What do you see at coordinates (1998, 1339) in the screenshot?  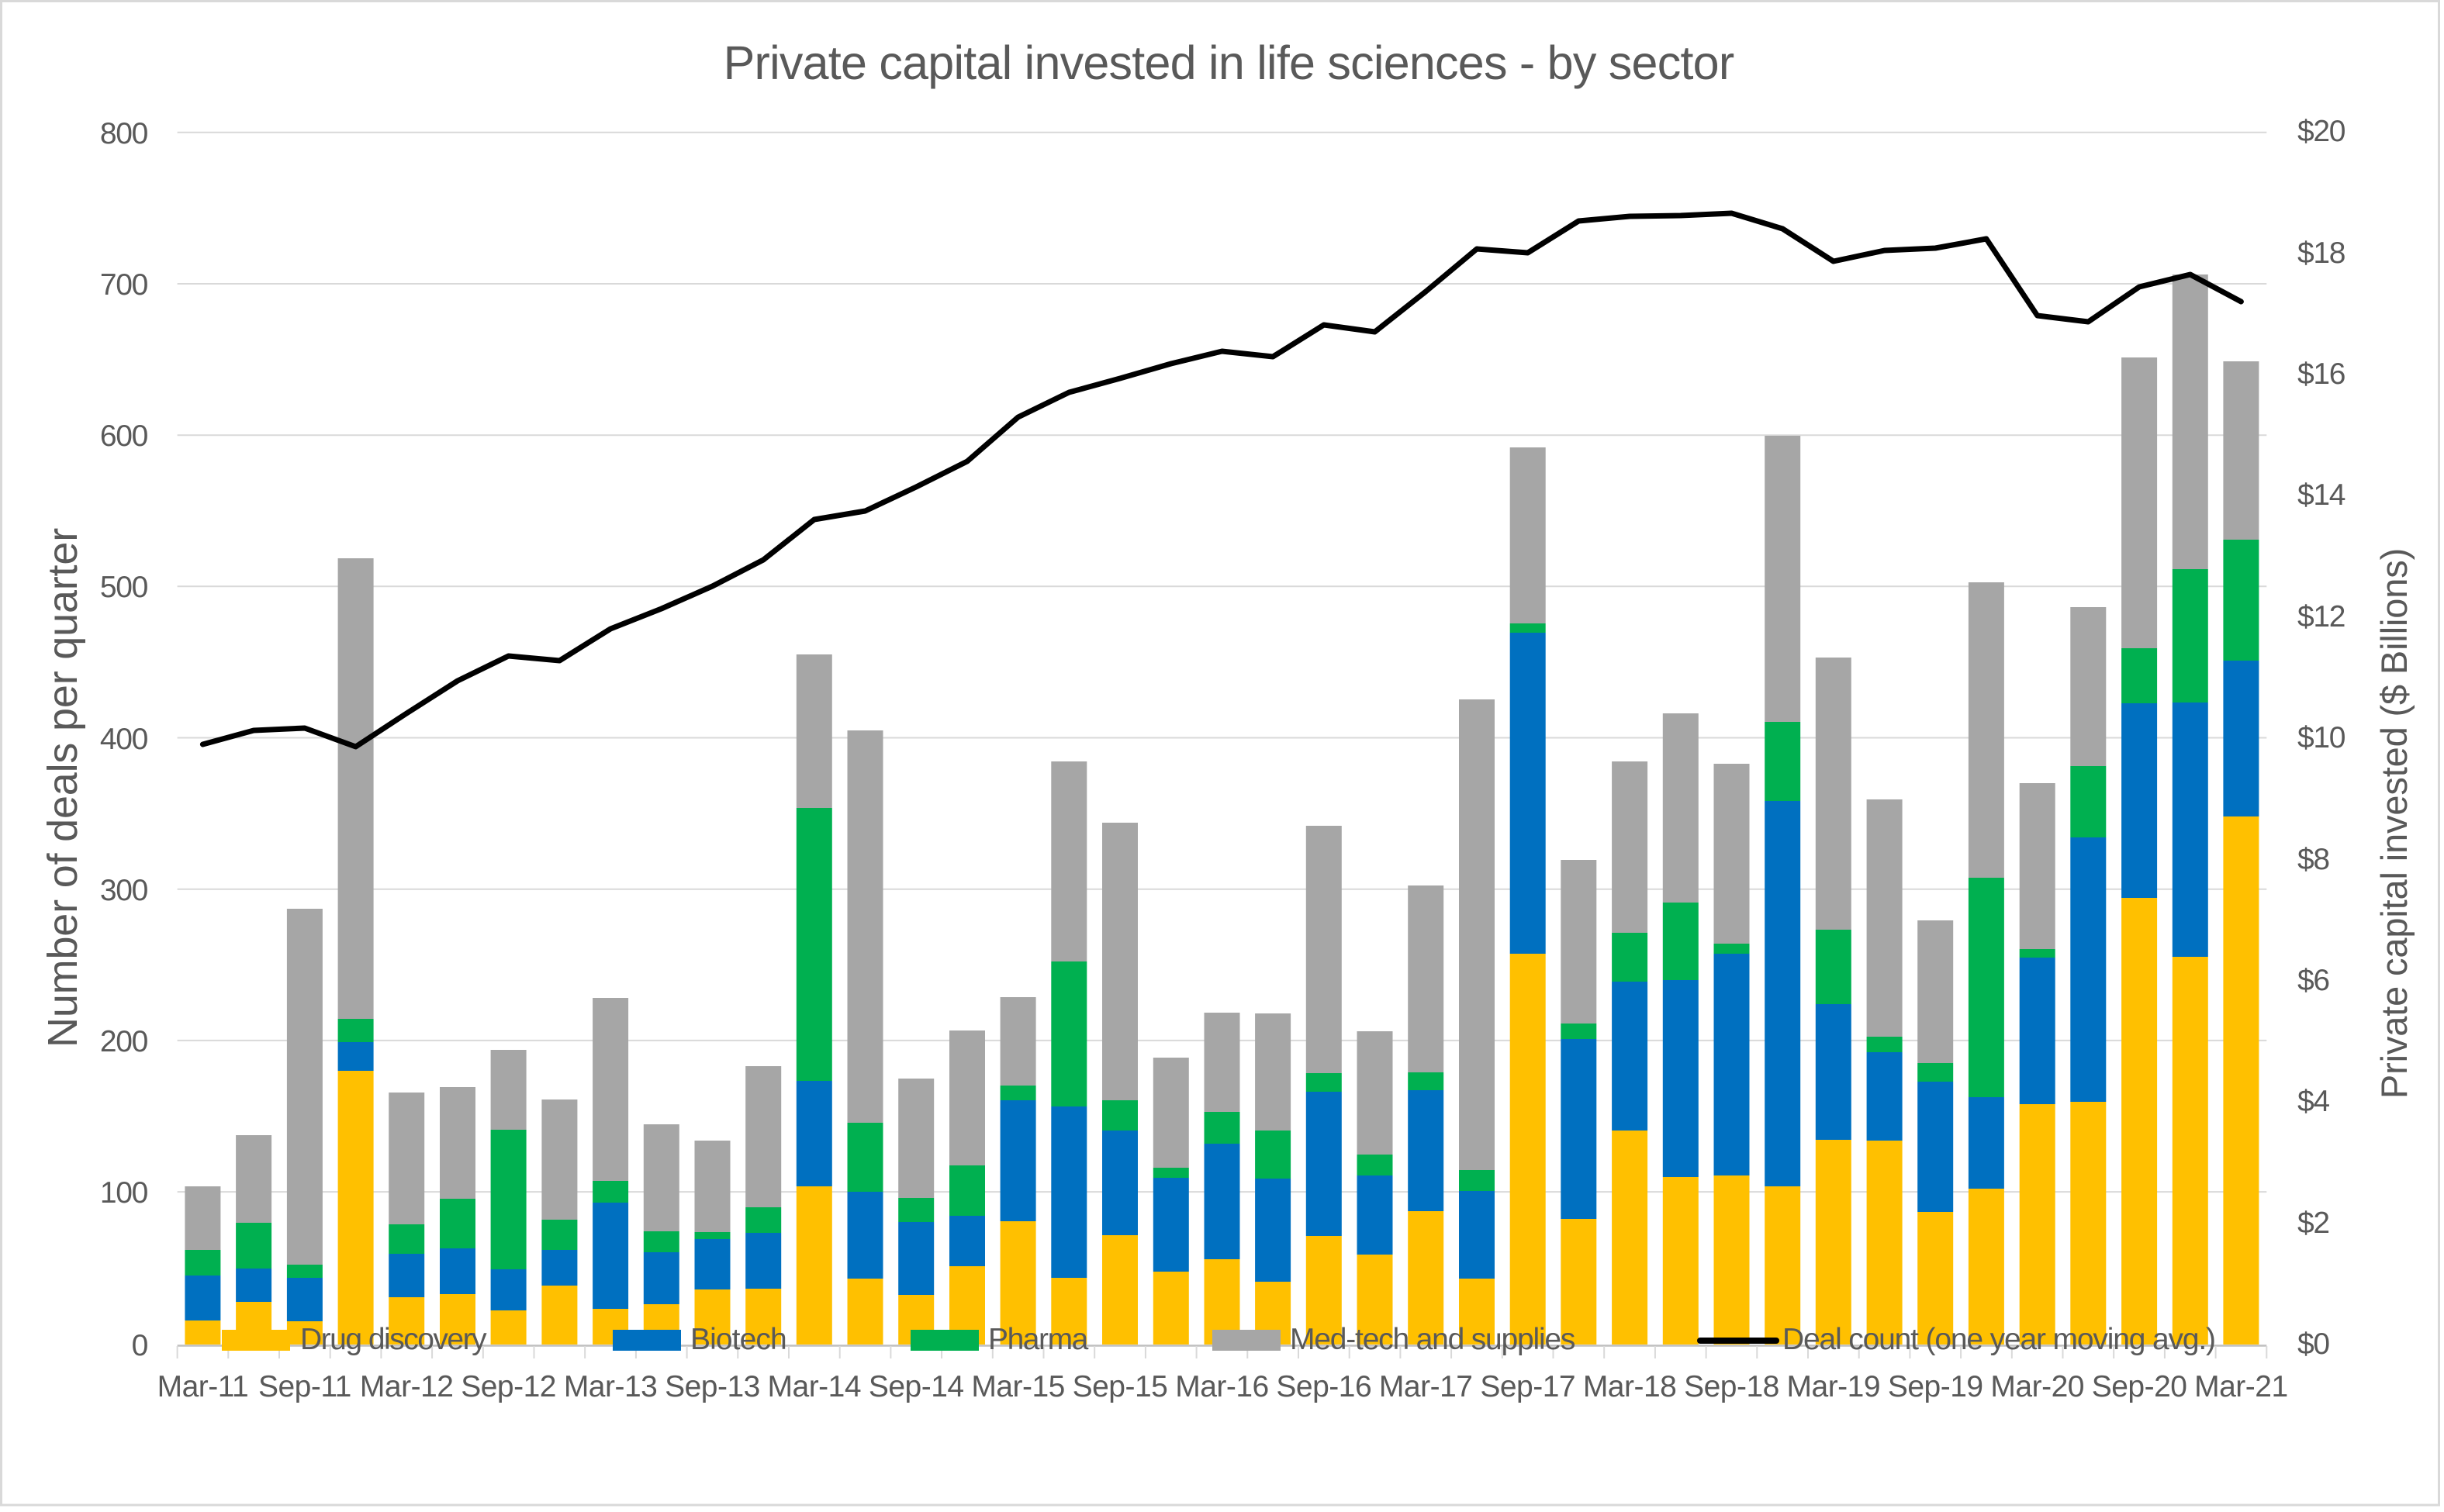 I see `svg-text:Deal count (one year moving av: Deal count (one year moving avg.)` at bounding box center [1998, 1339].